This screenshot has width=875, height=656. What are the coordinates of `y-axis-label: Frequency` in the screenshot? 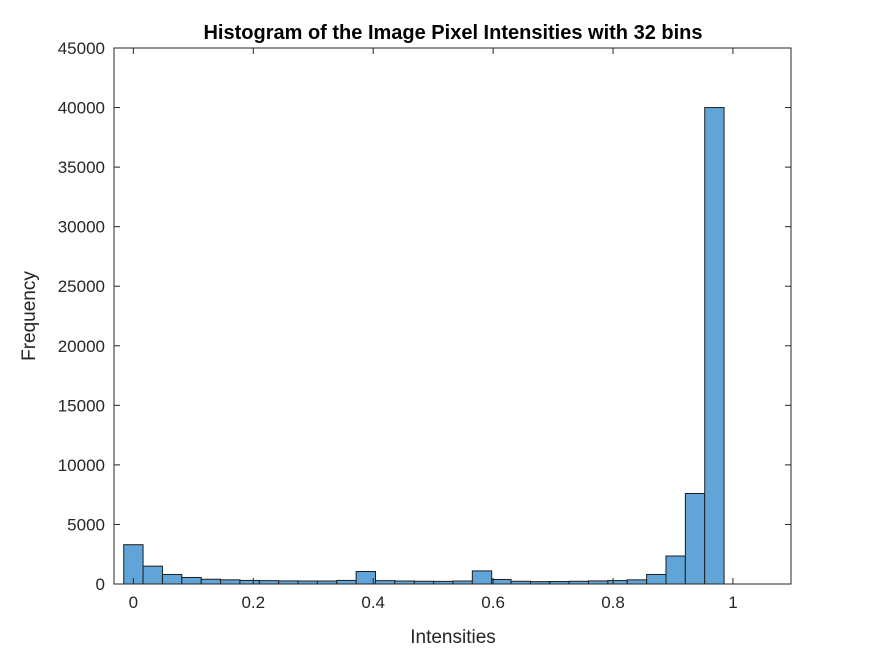 It's located at (29, 316).